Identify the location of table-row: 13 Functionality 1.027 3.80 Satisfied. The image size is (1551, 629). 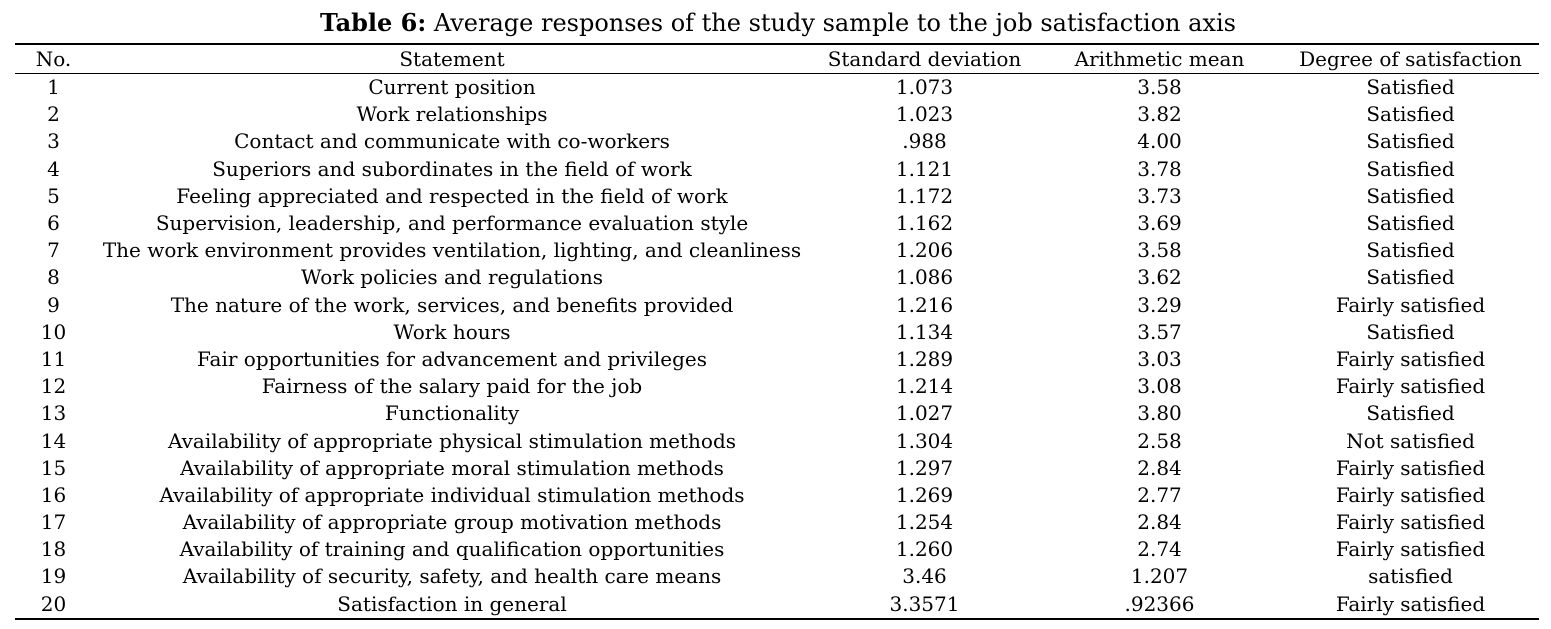
(777, 413).